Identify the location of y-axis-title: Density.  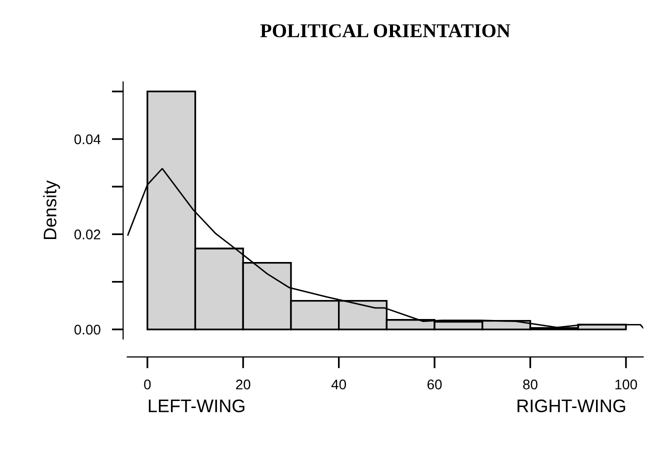
(51, 210).